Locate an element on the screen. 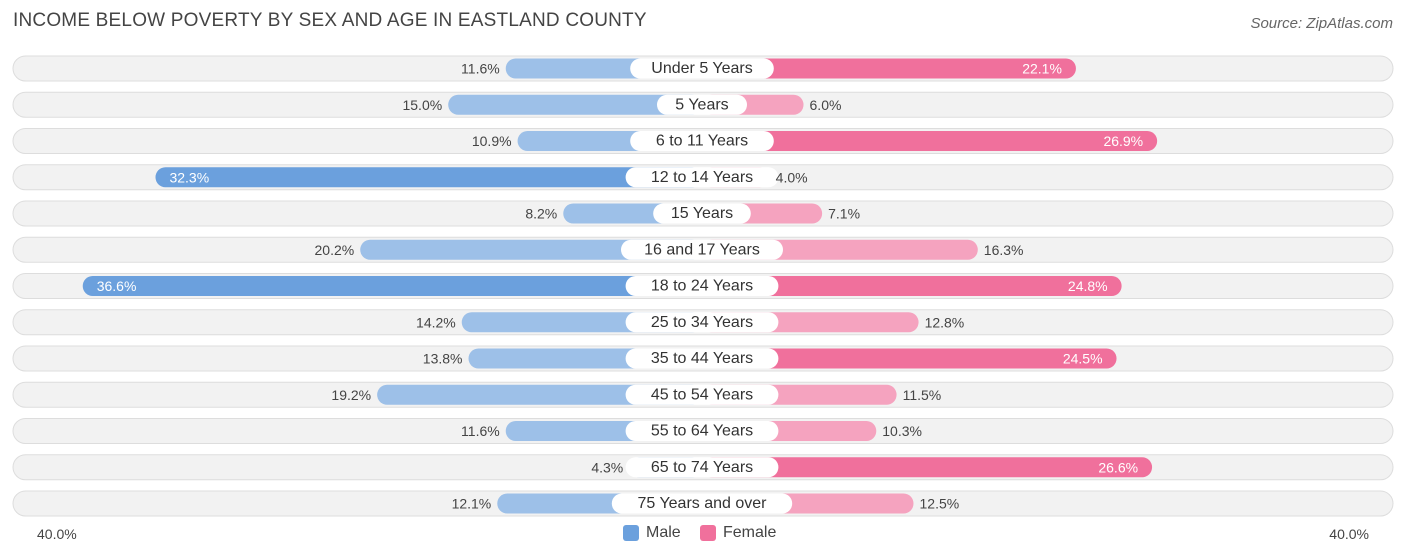  category-label: 18 to 24 Years is located at coordinates (702, 286).